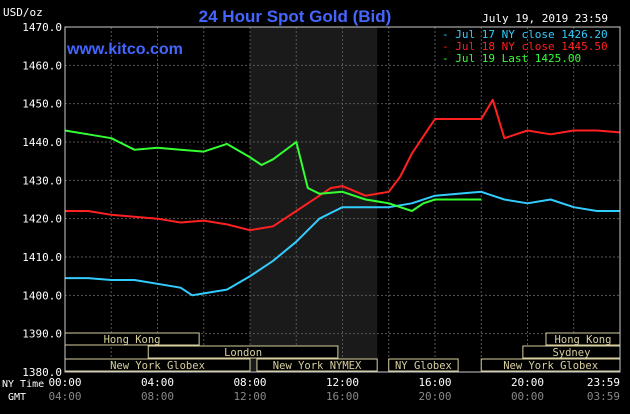 The image size is (630, 414). I want to click on y-tick-label: 1420.0, so click(42, 219).